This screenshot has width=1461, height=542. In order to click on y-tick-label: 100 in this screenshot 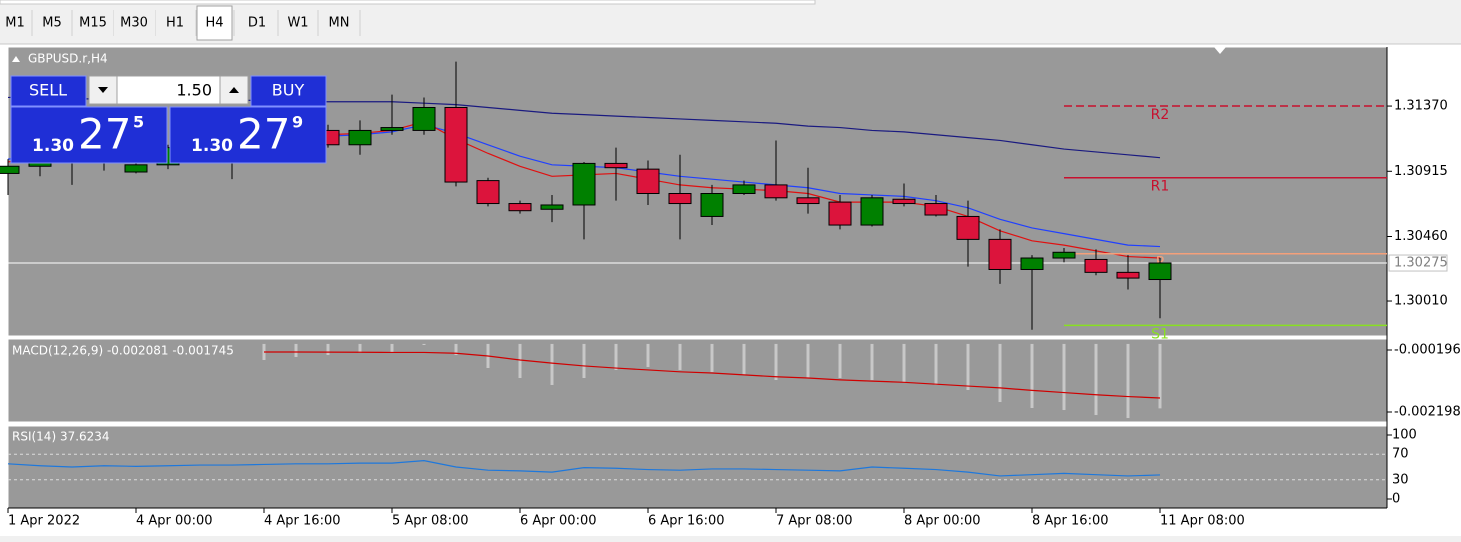, I will do `click(1404, 435)`.